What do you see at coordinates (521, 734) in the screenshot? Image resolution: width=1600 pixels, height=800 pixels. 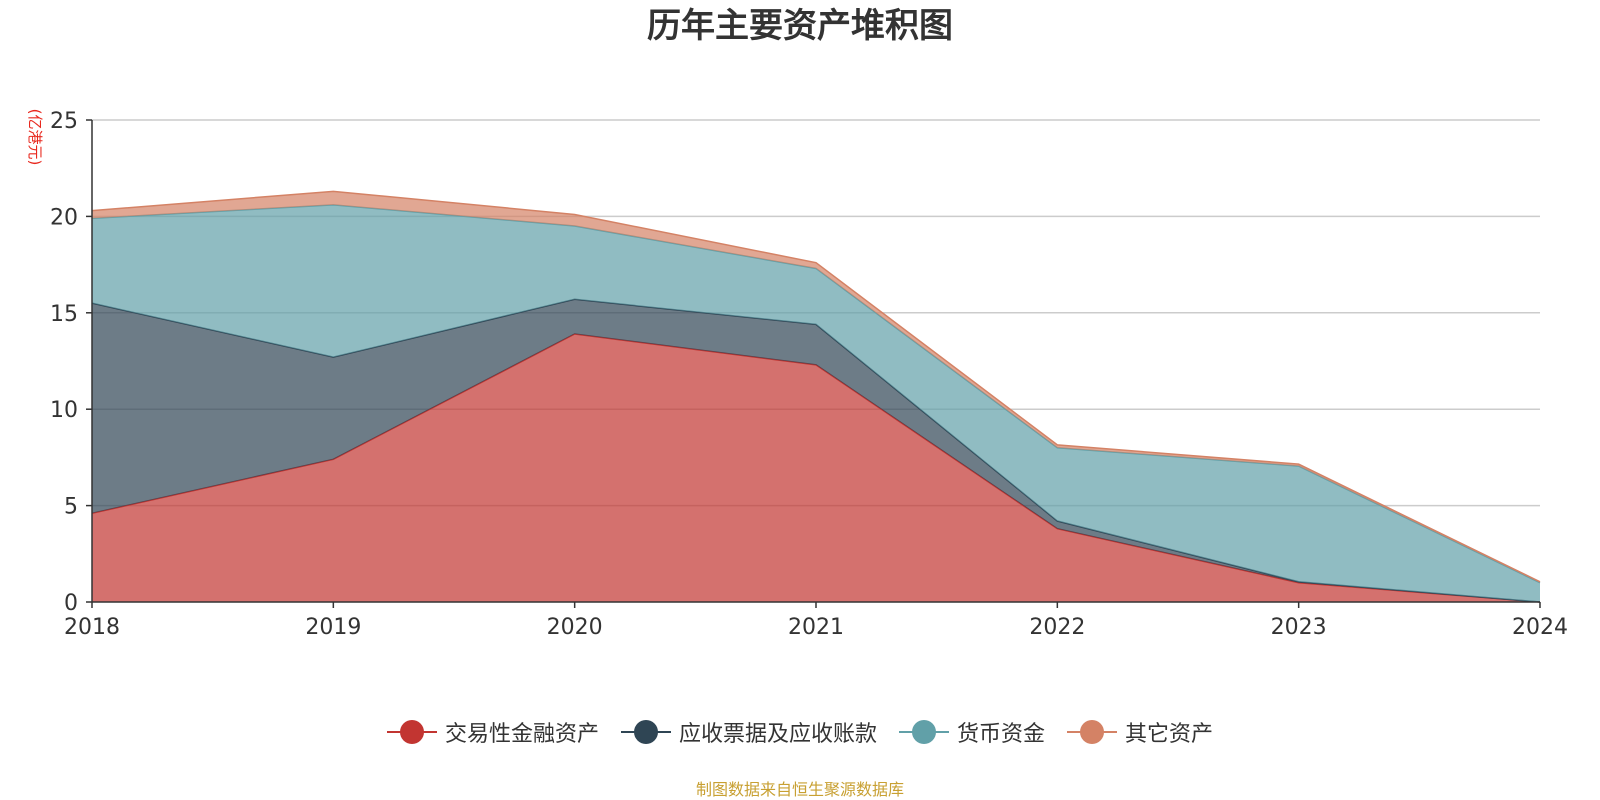 I see `legend-label: 交易性金融资产` at bounding box center [521, 734].